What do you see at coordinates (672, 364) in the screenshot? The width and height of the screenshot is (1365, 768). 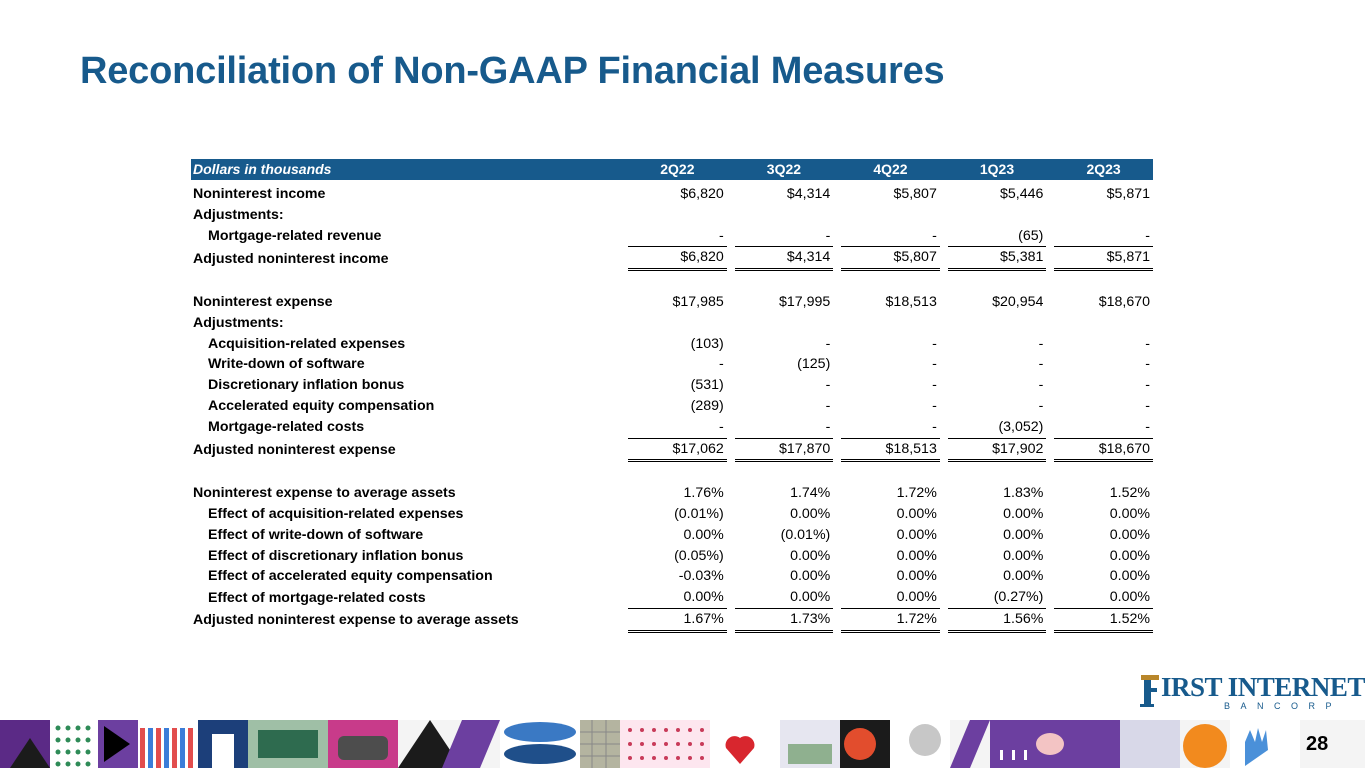 I see `table-row: Write-down of software - (125) - - -` at bounding box center [672, 364].